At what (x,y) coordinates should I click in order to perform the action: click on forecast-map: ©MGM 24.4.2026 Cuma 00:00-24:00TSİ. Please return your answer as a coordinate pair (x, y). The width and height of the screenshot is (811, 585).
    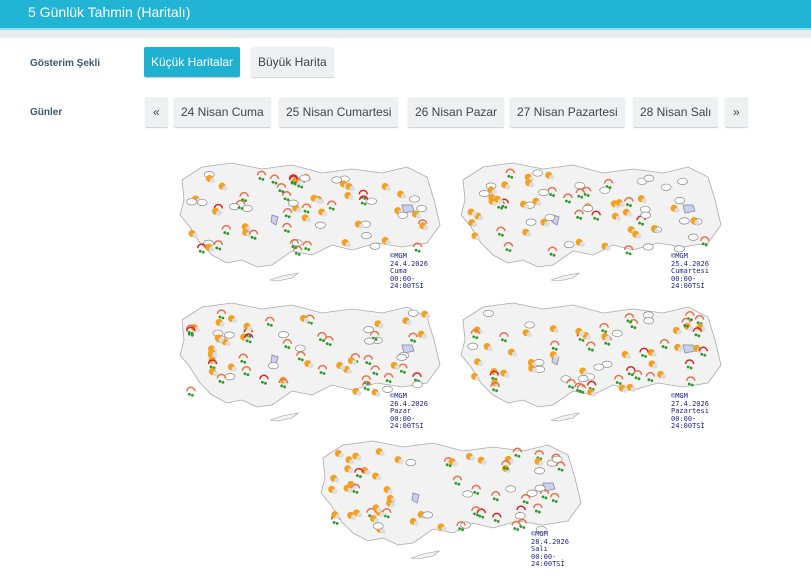
    Looking at the image, I should click on (308, 223).